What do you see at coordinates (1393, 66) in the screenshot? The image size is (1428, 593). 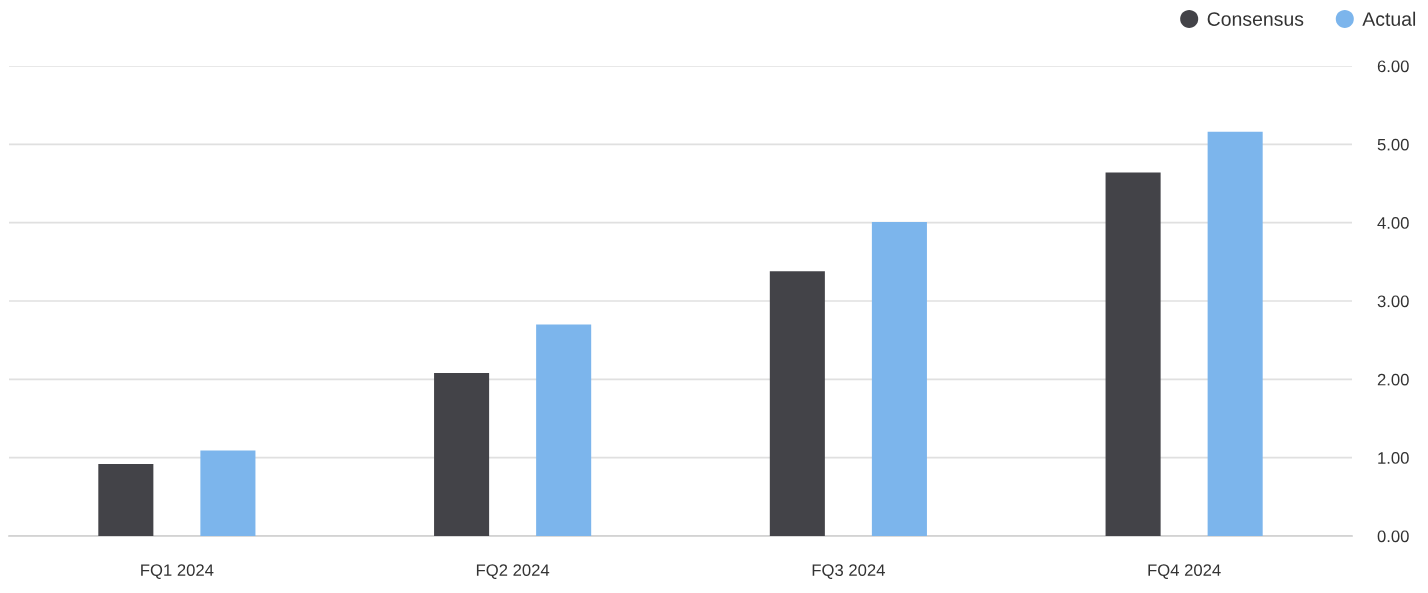 I see `y-tick-label: 6.00` at bounding box center [1393, 66].